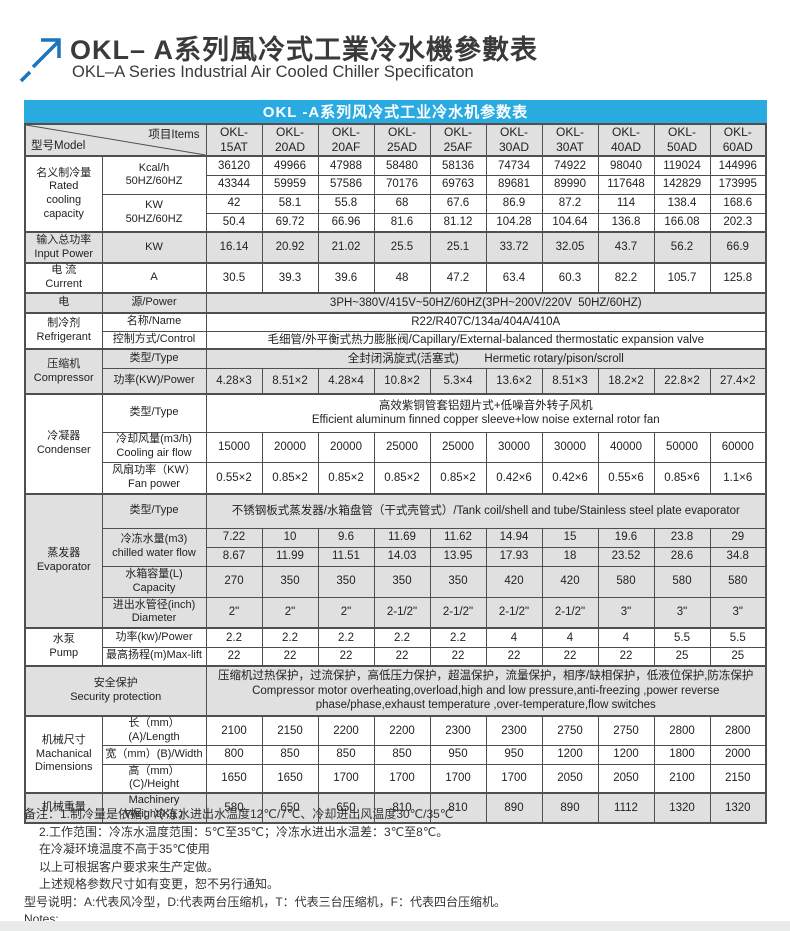 This screenshot has width=790, height=931. What do you see at coordinates (63, 444) in the screenshot?
I see `section-label-condenser: 冷凝器 Condenser` at bounding box center [63, 444].